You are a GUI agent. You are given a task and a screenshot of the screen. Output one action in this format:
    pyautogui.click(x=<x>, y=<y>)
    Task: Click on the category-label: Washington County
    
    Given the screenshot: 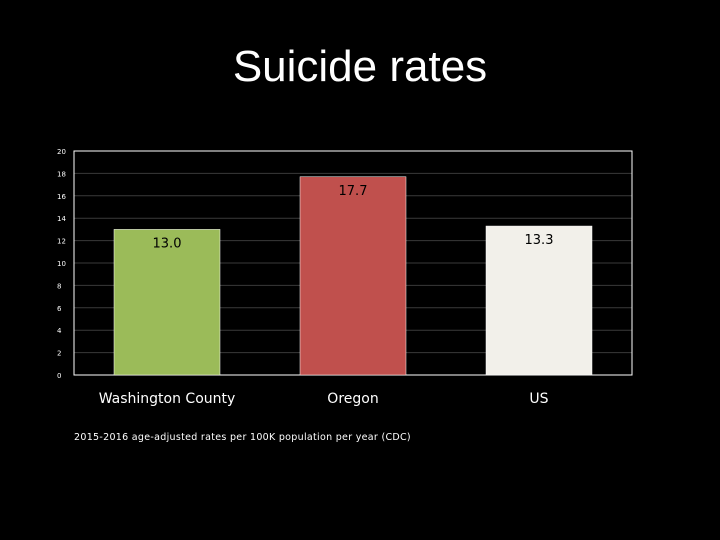 What is the action you would take?
    pyautogui.click(x=167, y=399)
    